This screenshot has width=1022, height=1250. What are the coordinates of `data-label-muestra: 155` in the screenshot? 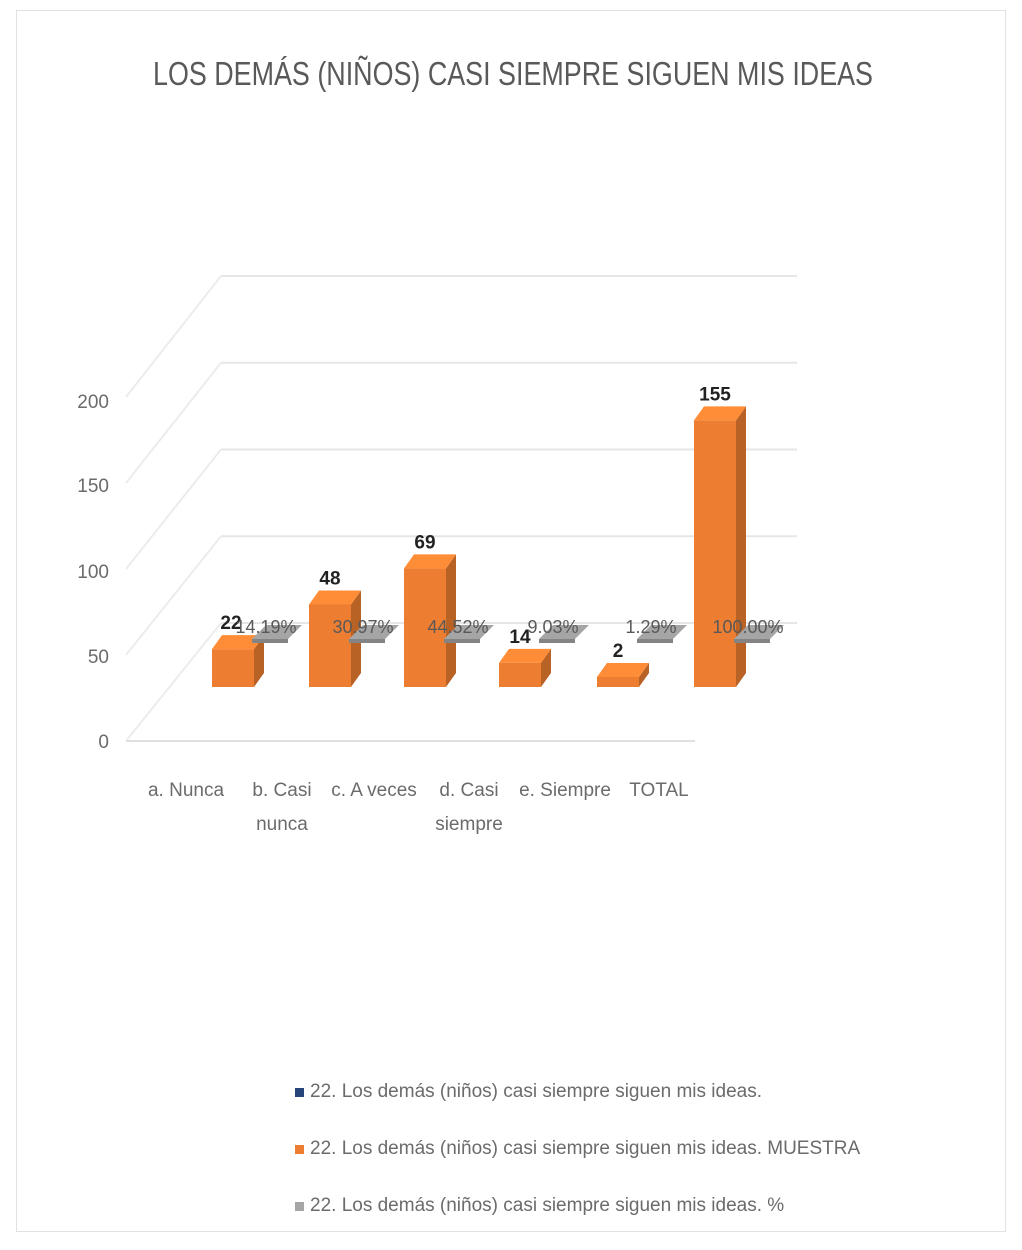 It's located at (715, 394).